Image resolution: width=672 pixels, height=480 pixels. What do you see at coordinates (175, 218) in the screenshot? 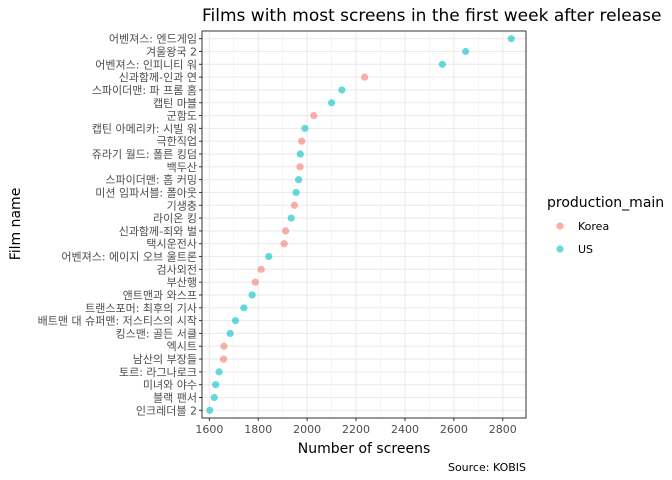
I see `y-tick-label: 라이온 킹` at bounding box center [175, 218].